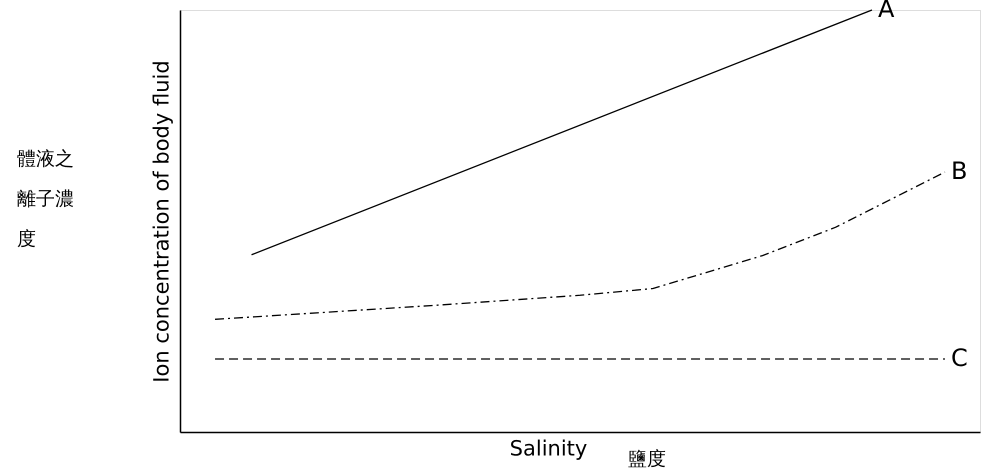 The height and width of the screenshot is (475, 983). Describe the element at coordinates (549, 448) in the screenshot. I see `x-axis-title: Salinity` at that location.